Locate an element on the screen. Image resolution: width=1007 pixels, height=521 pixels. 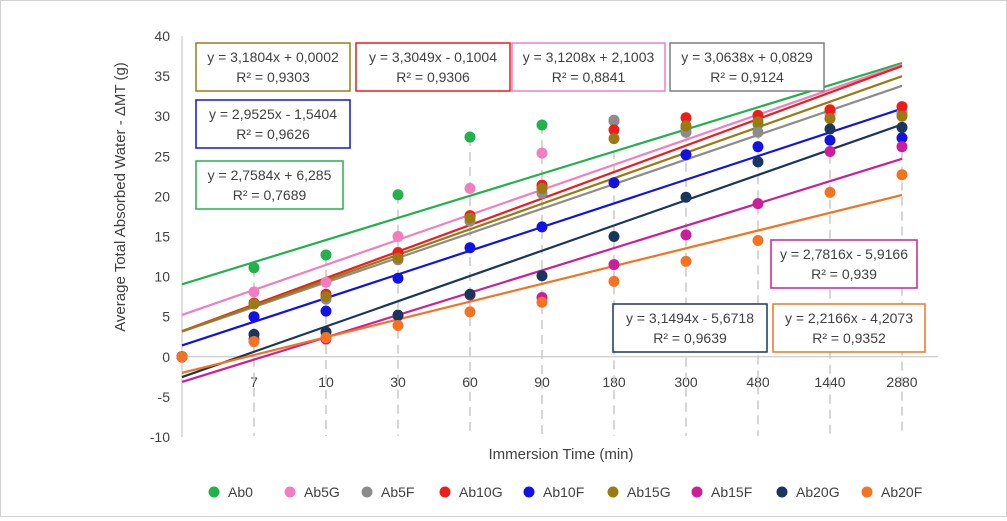
annotation-ab20g: y = 3,1494x - 5,6718 R² = 0,9639 is located at coordinates (690, 328).